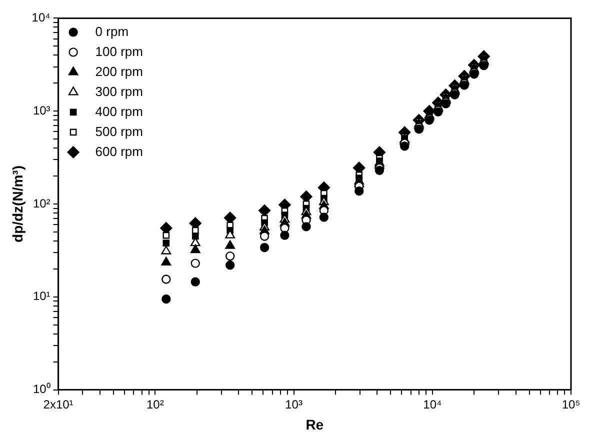 Image resolution: width=593 pixels, height=444 pixels. I want to click on x-axis-title: Re, so click(315, 424).